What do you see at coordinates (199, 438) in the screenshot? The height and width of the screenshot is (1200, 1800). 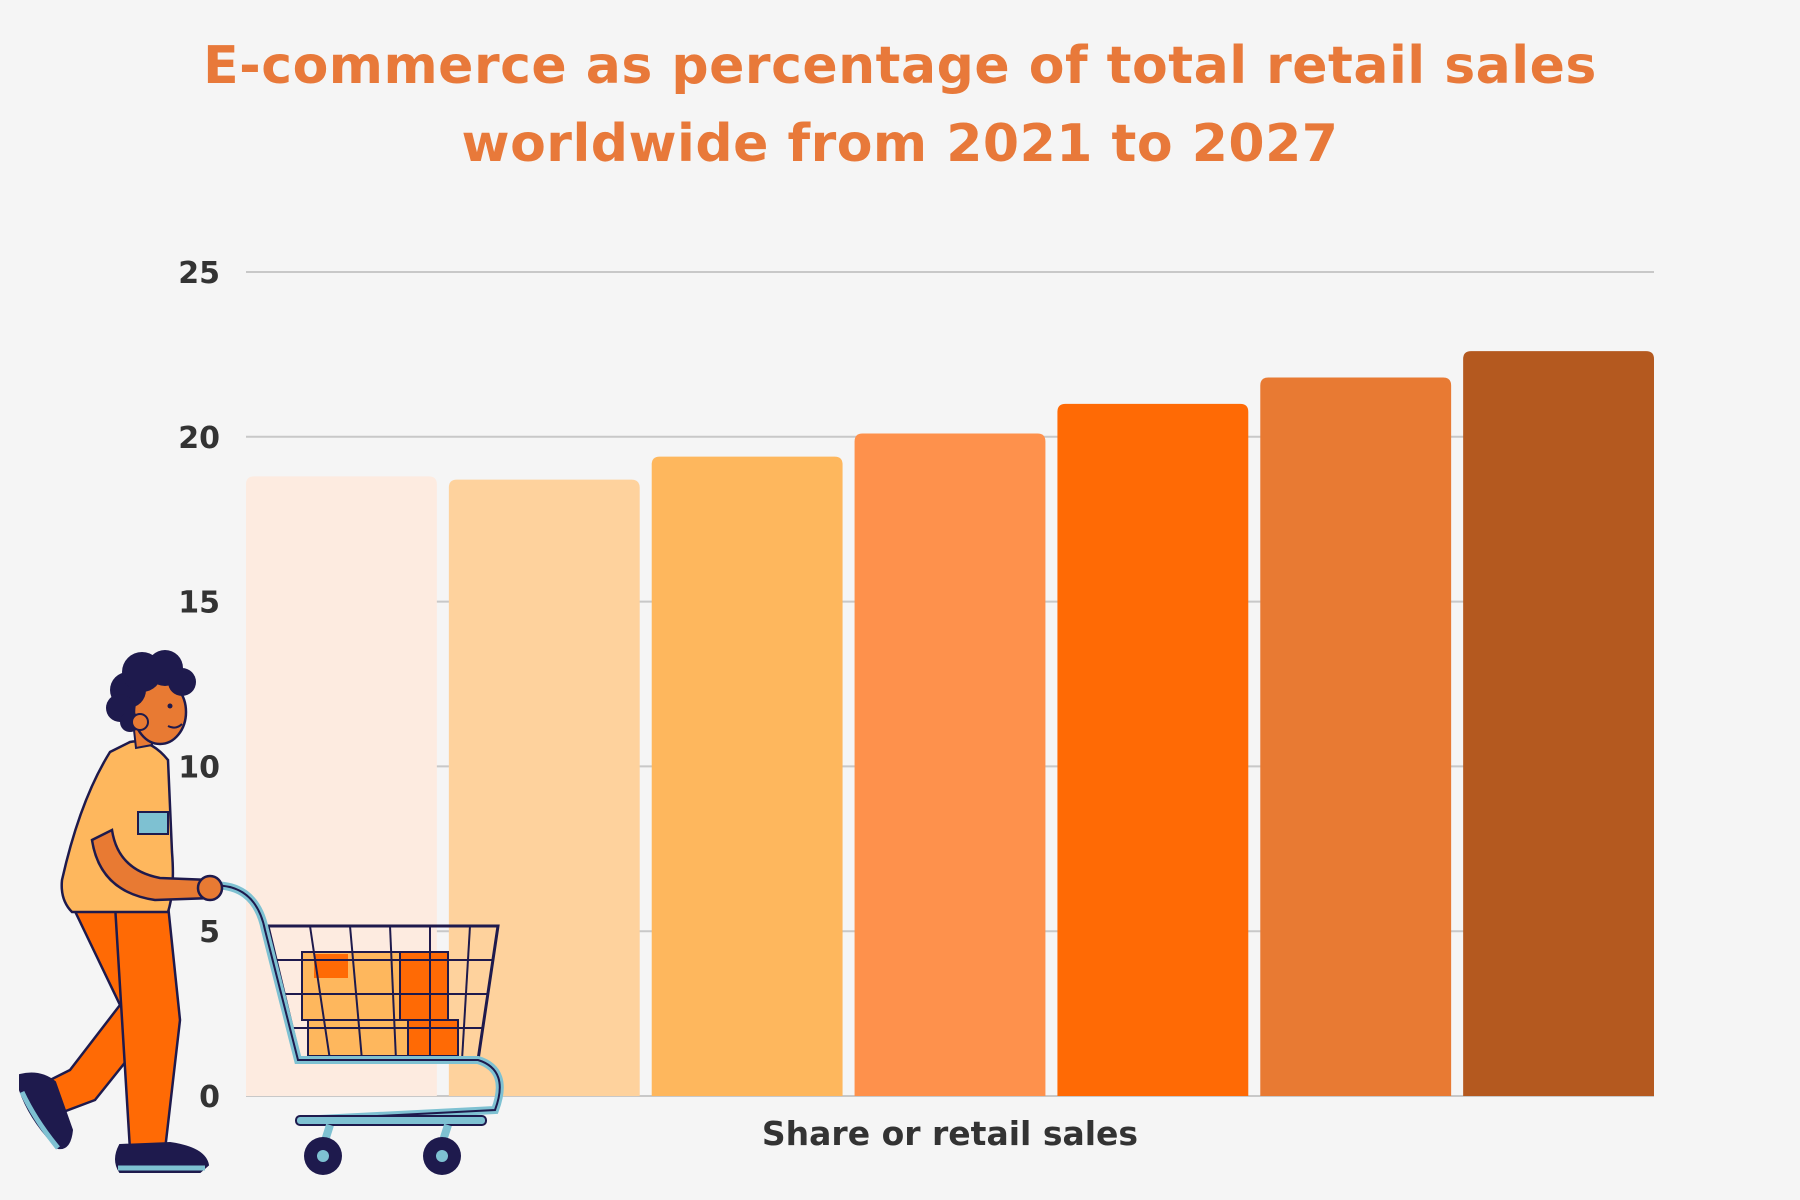 I see `y-tick-label: 20` at bounding box center [199, 438].